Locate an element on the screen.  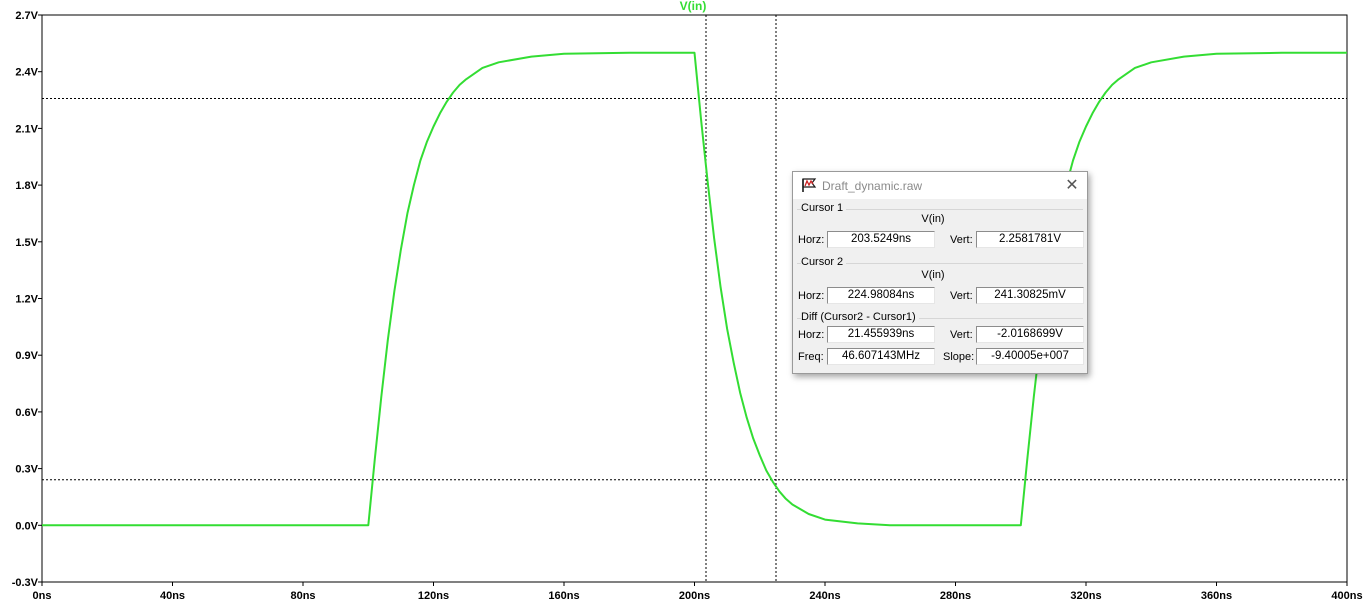
diff-slope-field: -9.40005e+007 is located at coordinates (1030, 356).